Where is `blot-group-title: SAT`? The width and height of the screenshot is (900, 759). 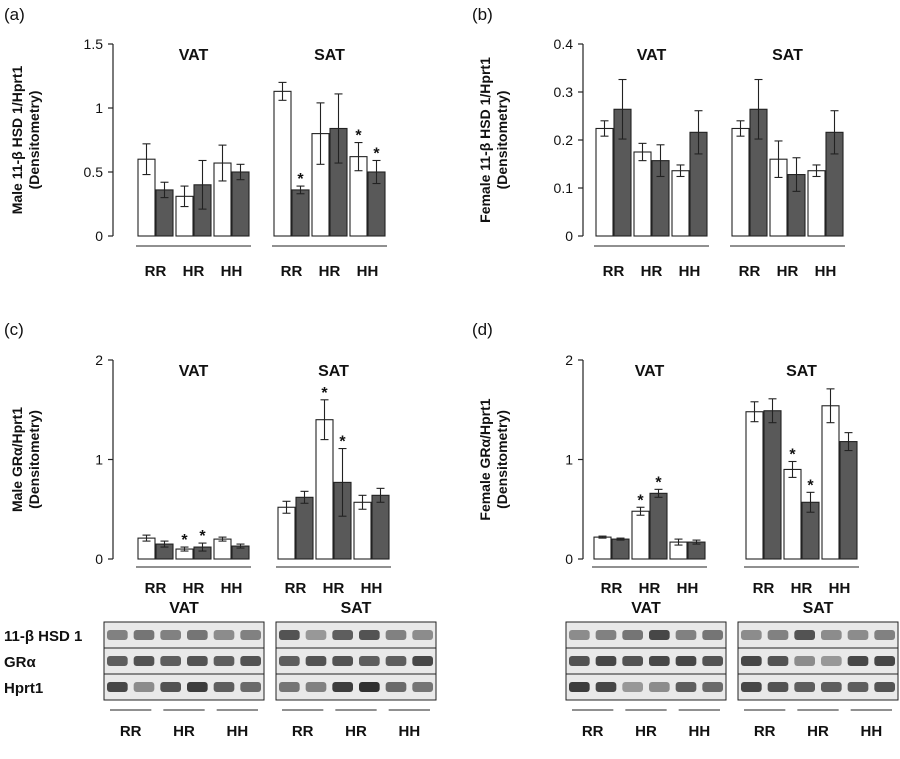 blot-group-title: SAT is located at coordinates (818, 608).